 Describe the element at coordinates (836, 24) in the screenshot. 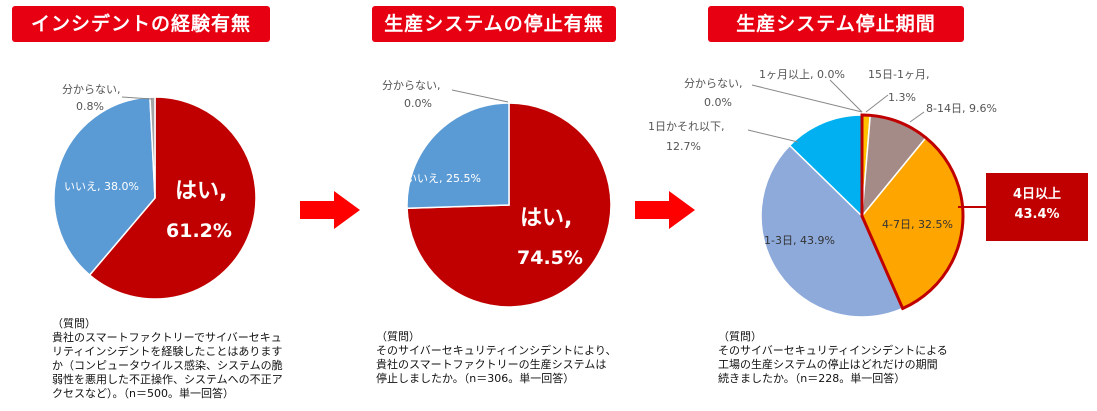

I see `chart-title-3: 生産システム停止期間` at that location.